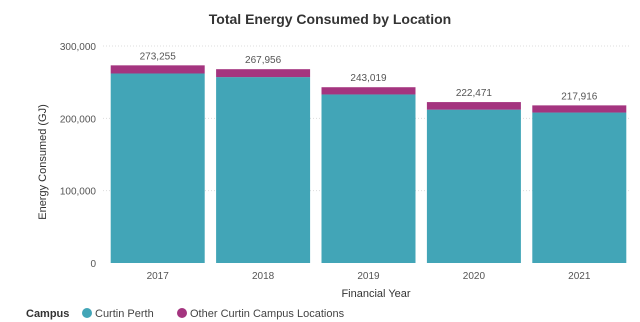  What do you see at coordinates (124, 314) in the screenshot?
I see `legend-entry: Curtin Perth` at bounding box center [124, 314].